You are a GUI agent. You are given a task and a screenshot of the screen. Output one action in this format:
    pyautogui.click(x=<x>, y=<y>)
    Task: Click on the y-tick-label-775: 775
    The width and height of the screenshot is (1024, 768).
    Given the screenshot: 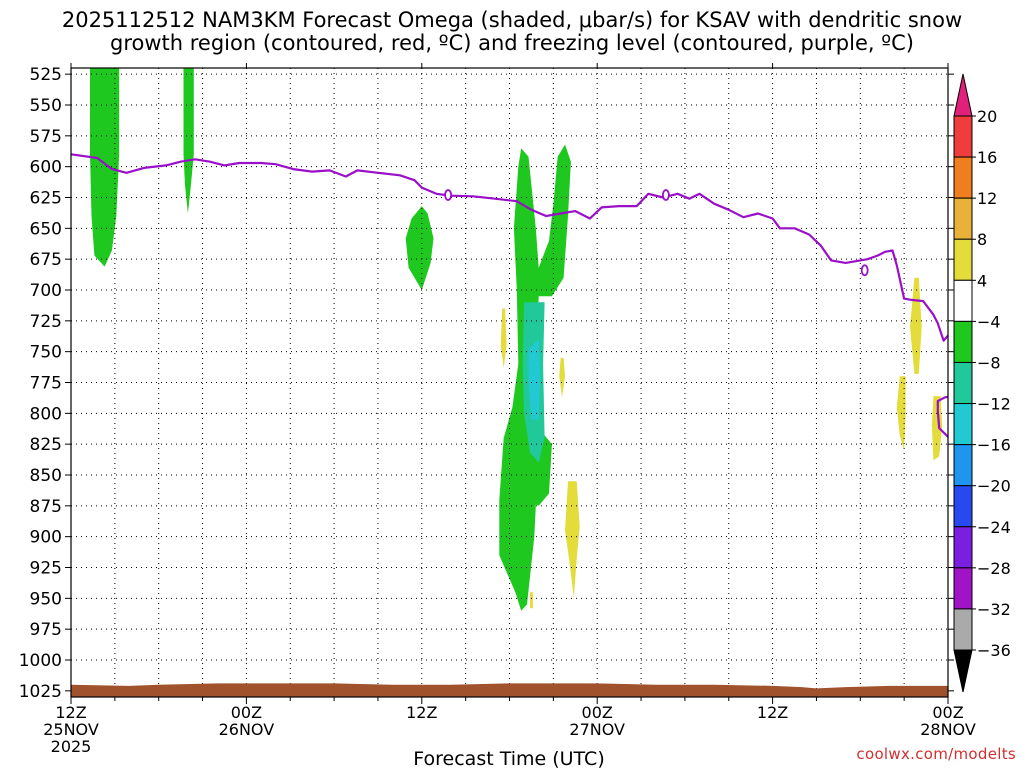 What is the action you would take?
    pyautogui.click(x=46, y=384)
    